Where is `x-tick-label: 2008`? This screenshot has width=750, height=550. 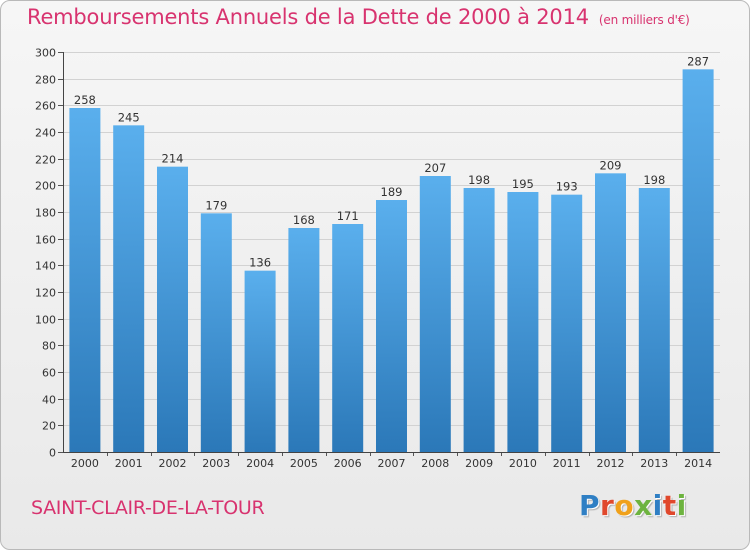
x-tick-label: 2008 is located at coordinates (435, 463).